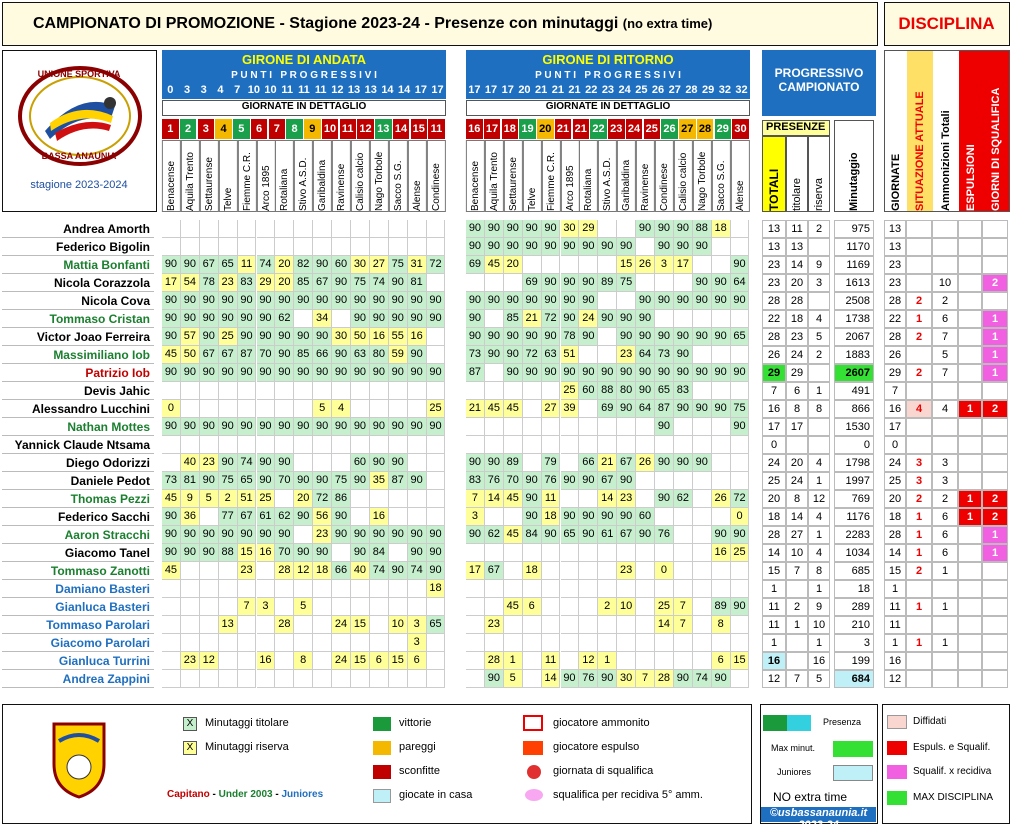  What do you see at coordinates (513, 319) in the screenshot?
I see `ritorno-cell: 85` at bounding box center [513, 319].